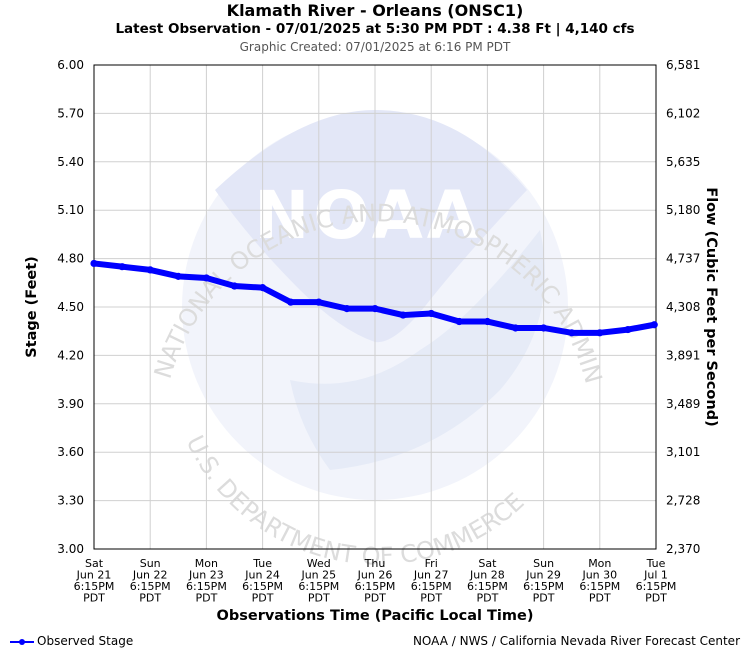  Describe the element at coordinates (206, 581) in the screenshot. I see `x-tick-label: Mon Jun 23 6:15PM PDT` at that location.